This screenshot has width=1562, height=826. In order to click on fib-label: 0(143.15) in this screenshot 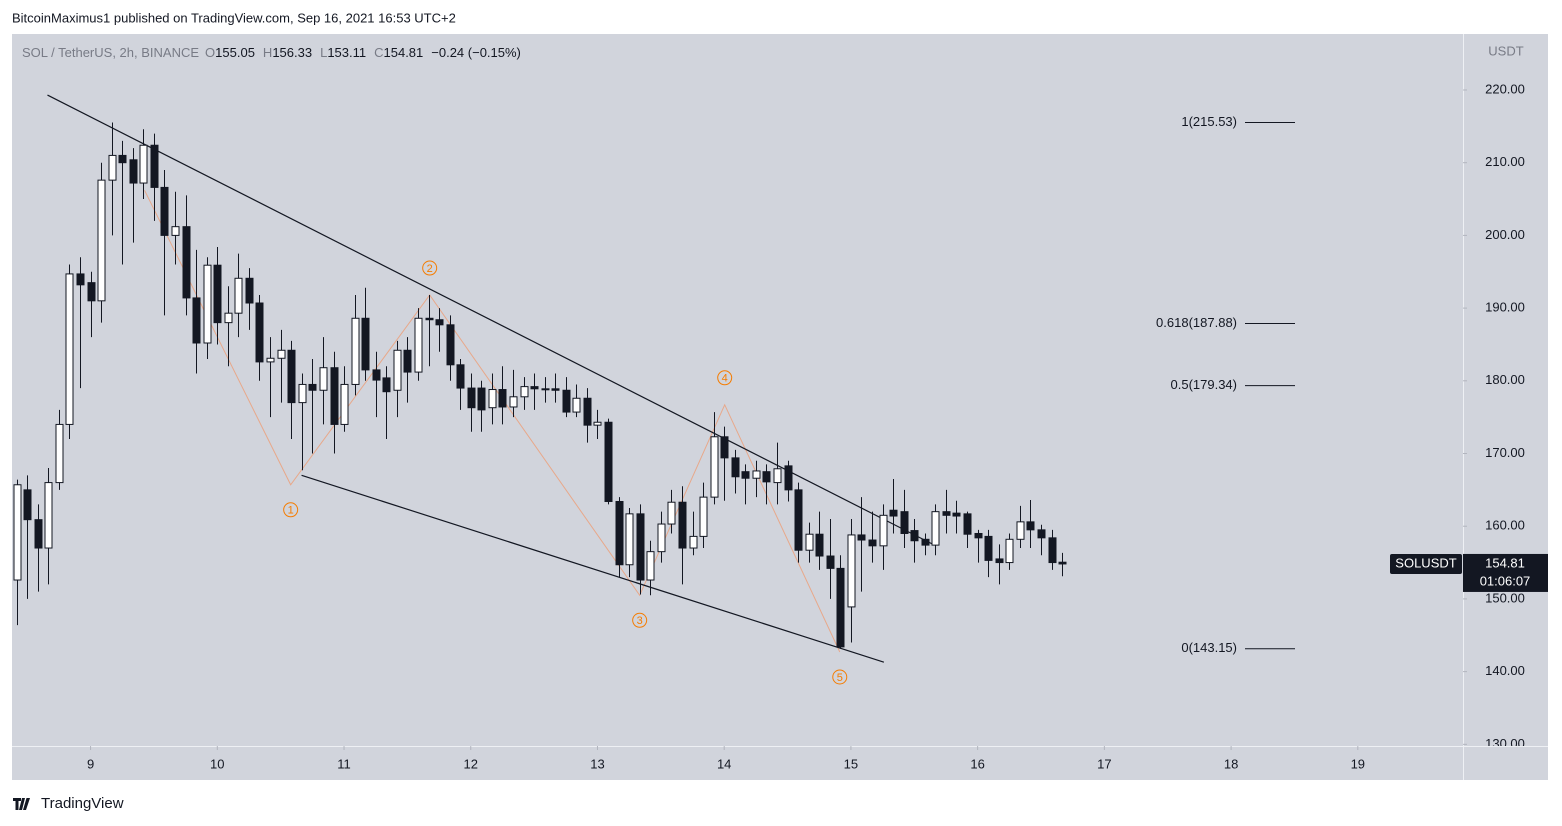, I will do `click(1209, 647)`.